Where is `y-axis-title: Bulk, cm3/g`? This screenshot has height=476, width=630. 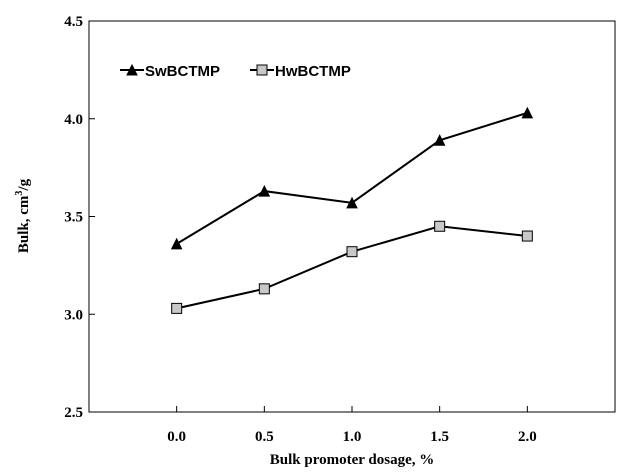
y-axis-title: Bulk, cm3/g is located at coordinates (23, 215).